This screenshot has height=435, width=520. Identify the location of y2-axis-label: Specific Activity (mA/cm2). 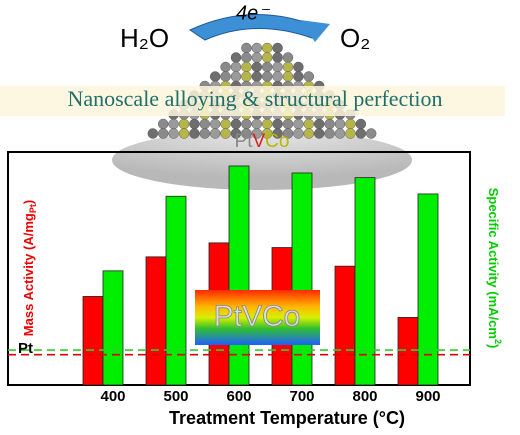
(494, 268).